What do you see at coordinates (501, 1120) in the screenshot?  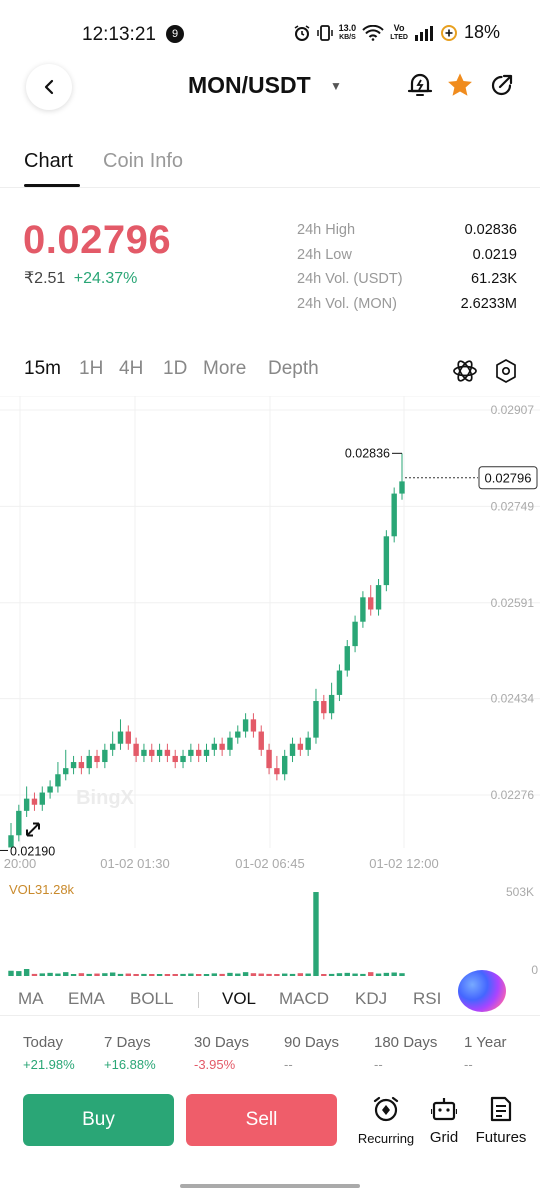 I see `futures-button: Futures` at bounding box center [501, 1120].